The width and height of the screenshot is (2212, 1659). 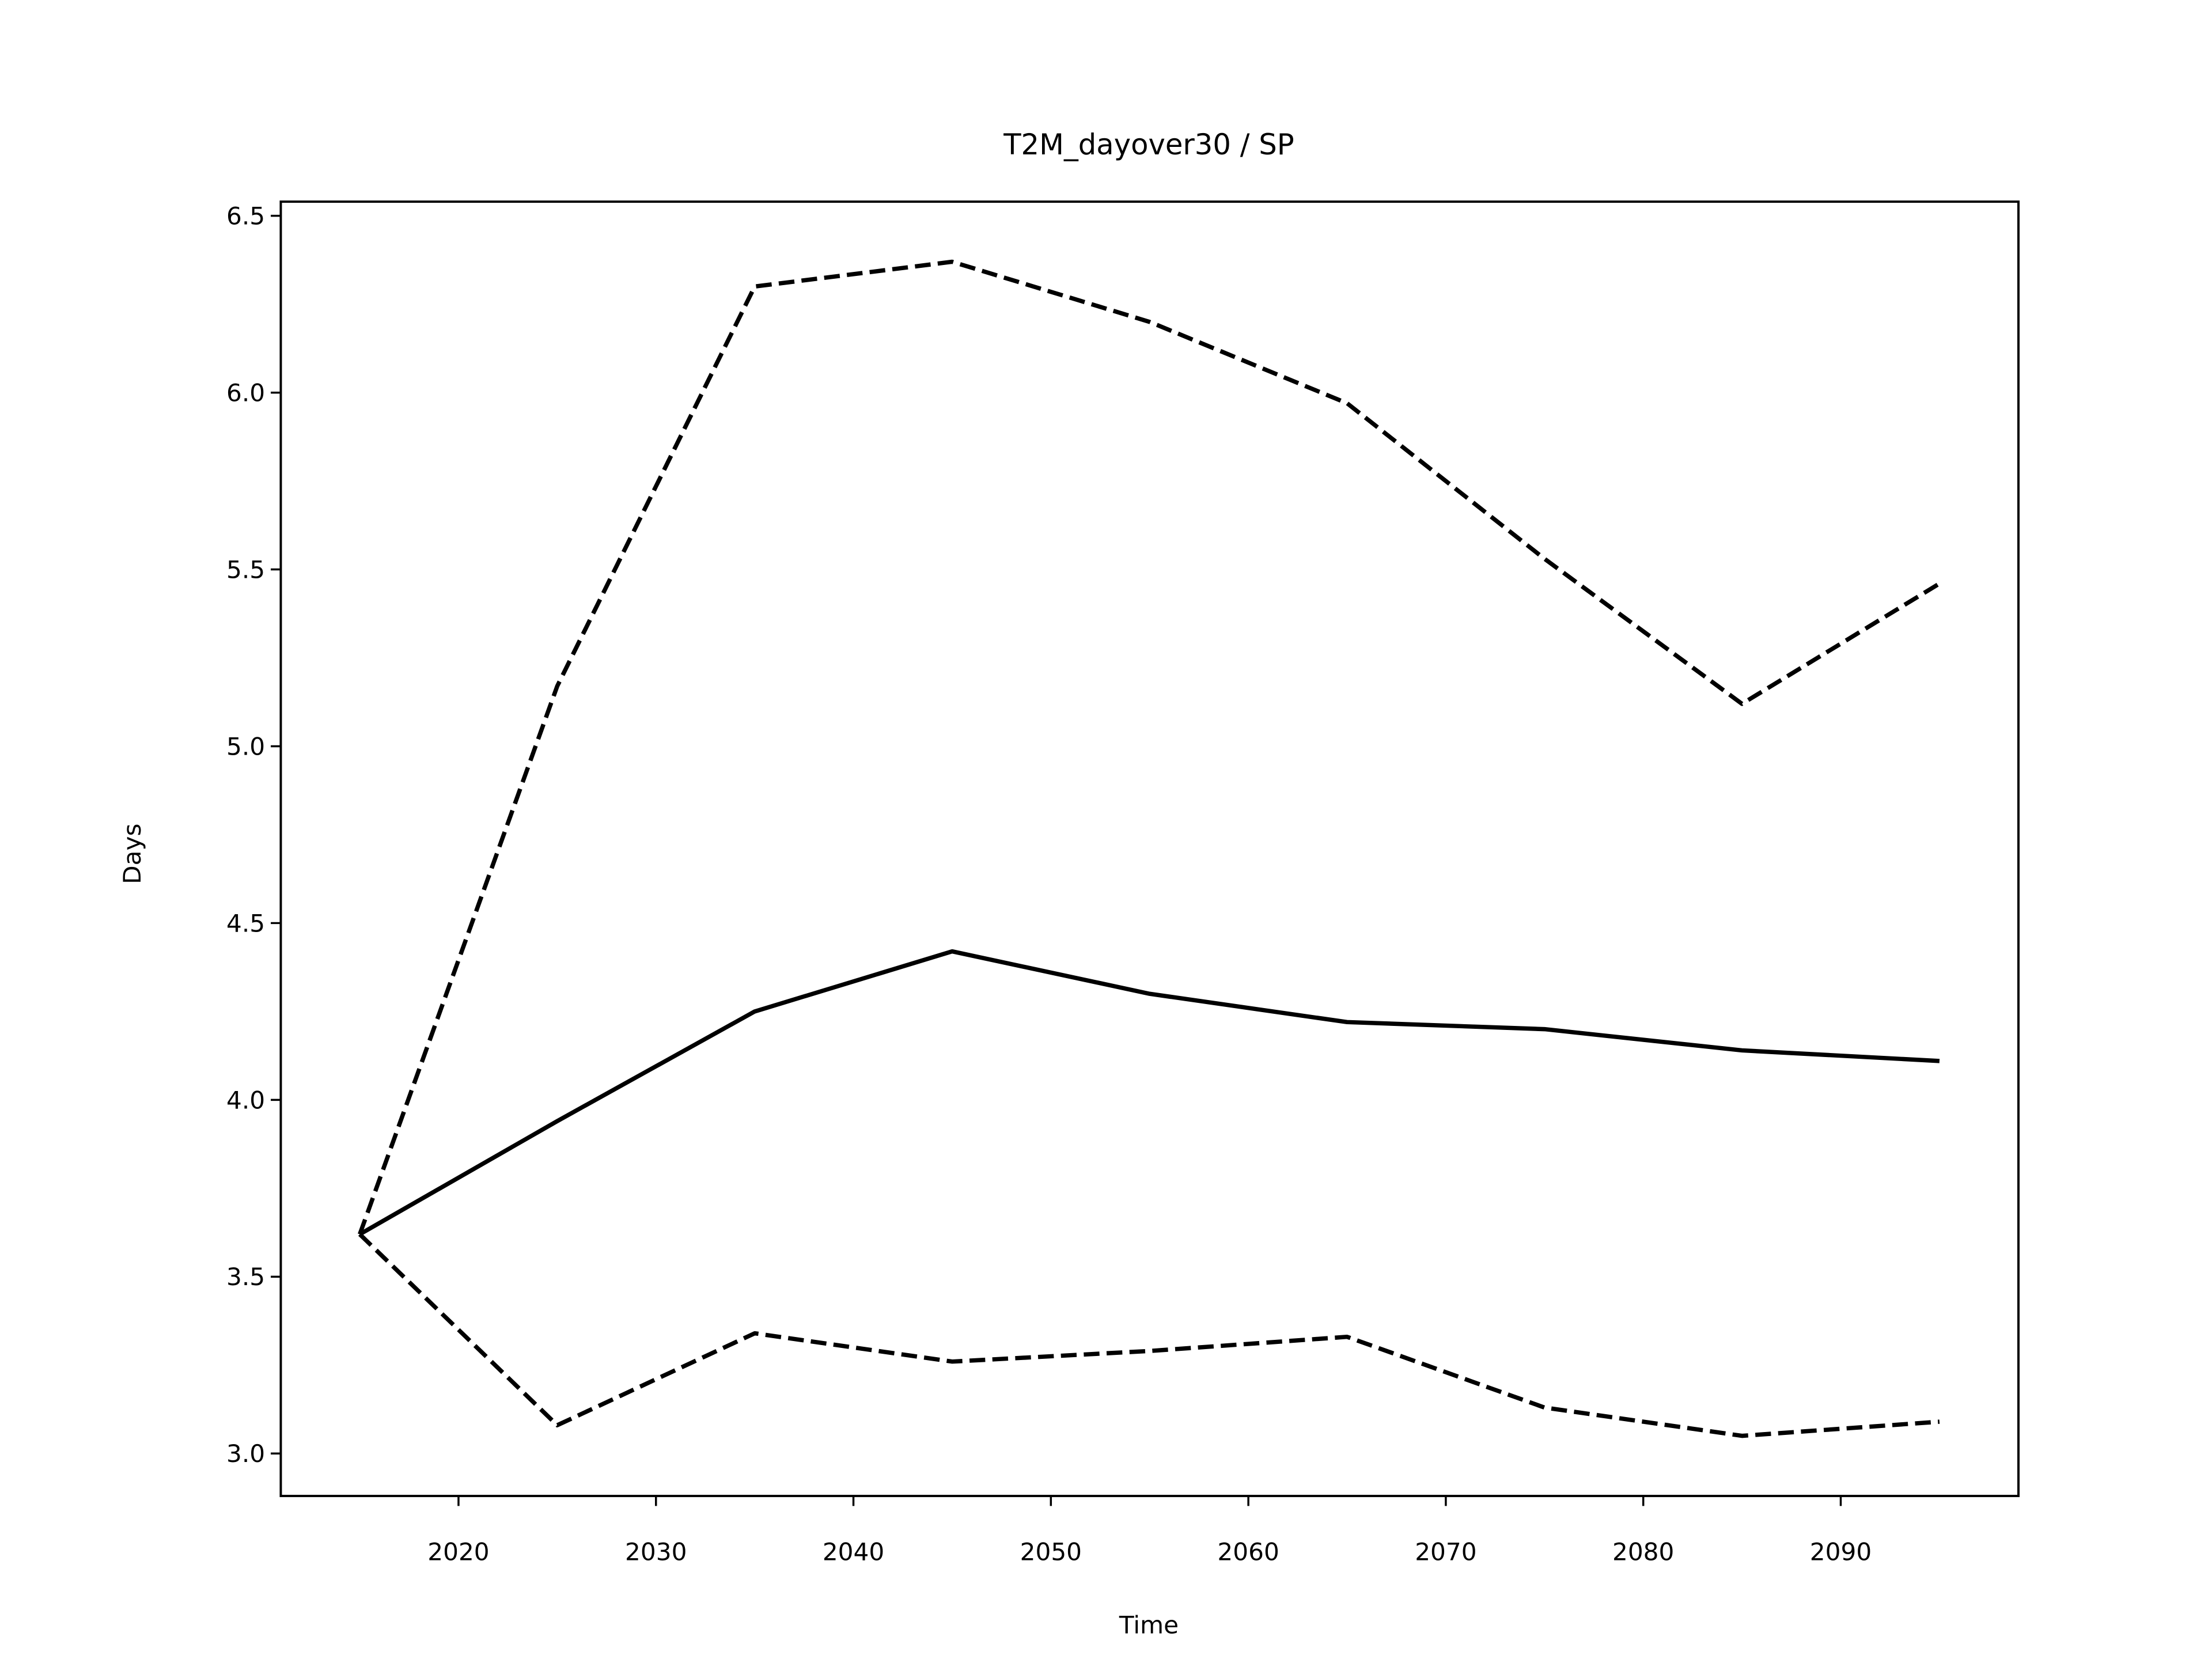 I want to click on y-tick-label: 3.0, so click(x=245, y=1454).